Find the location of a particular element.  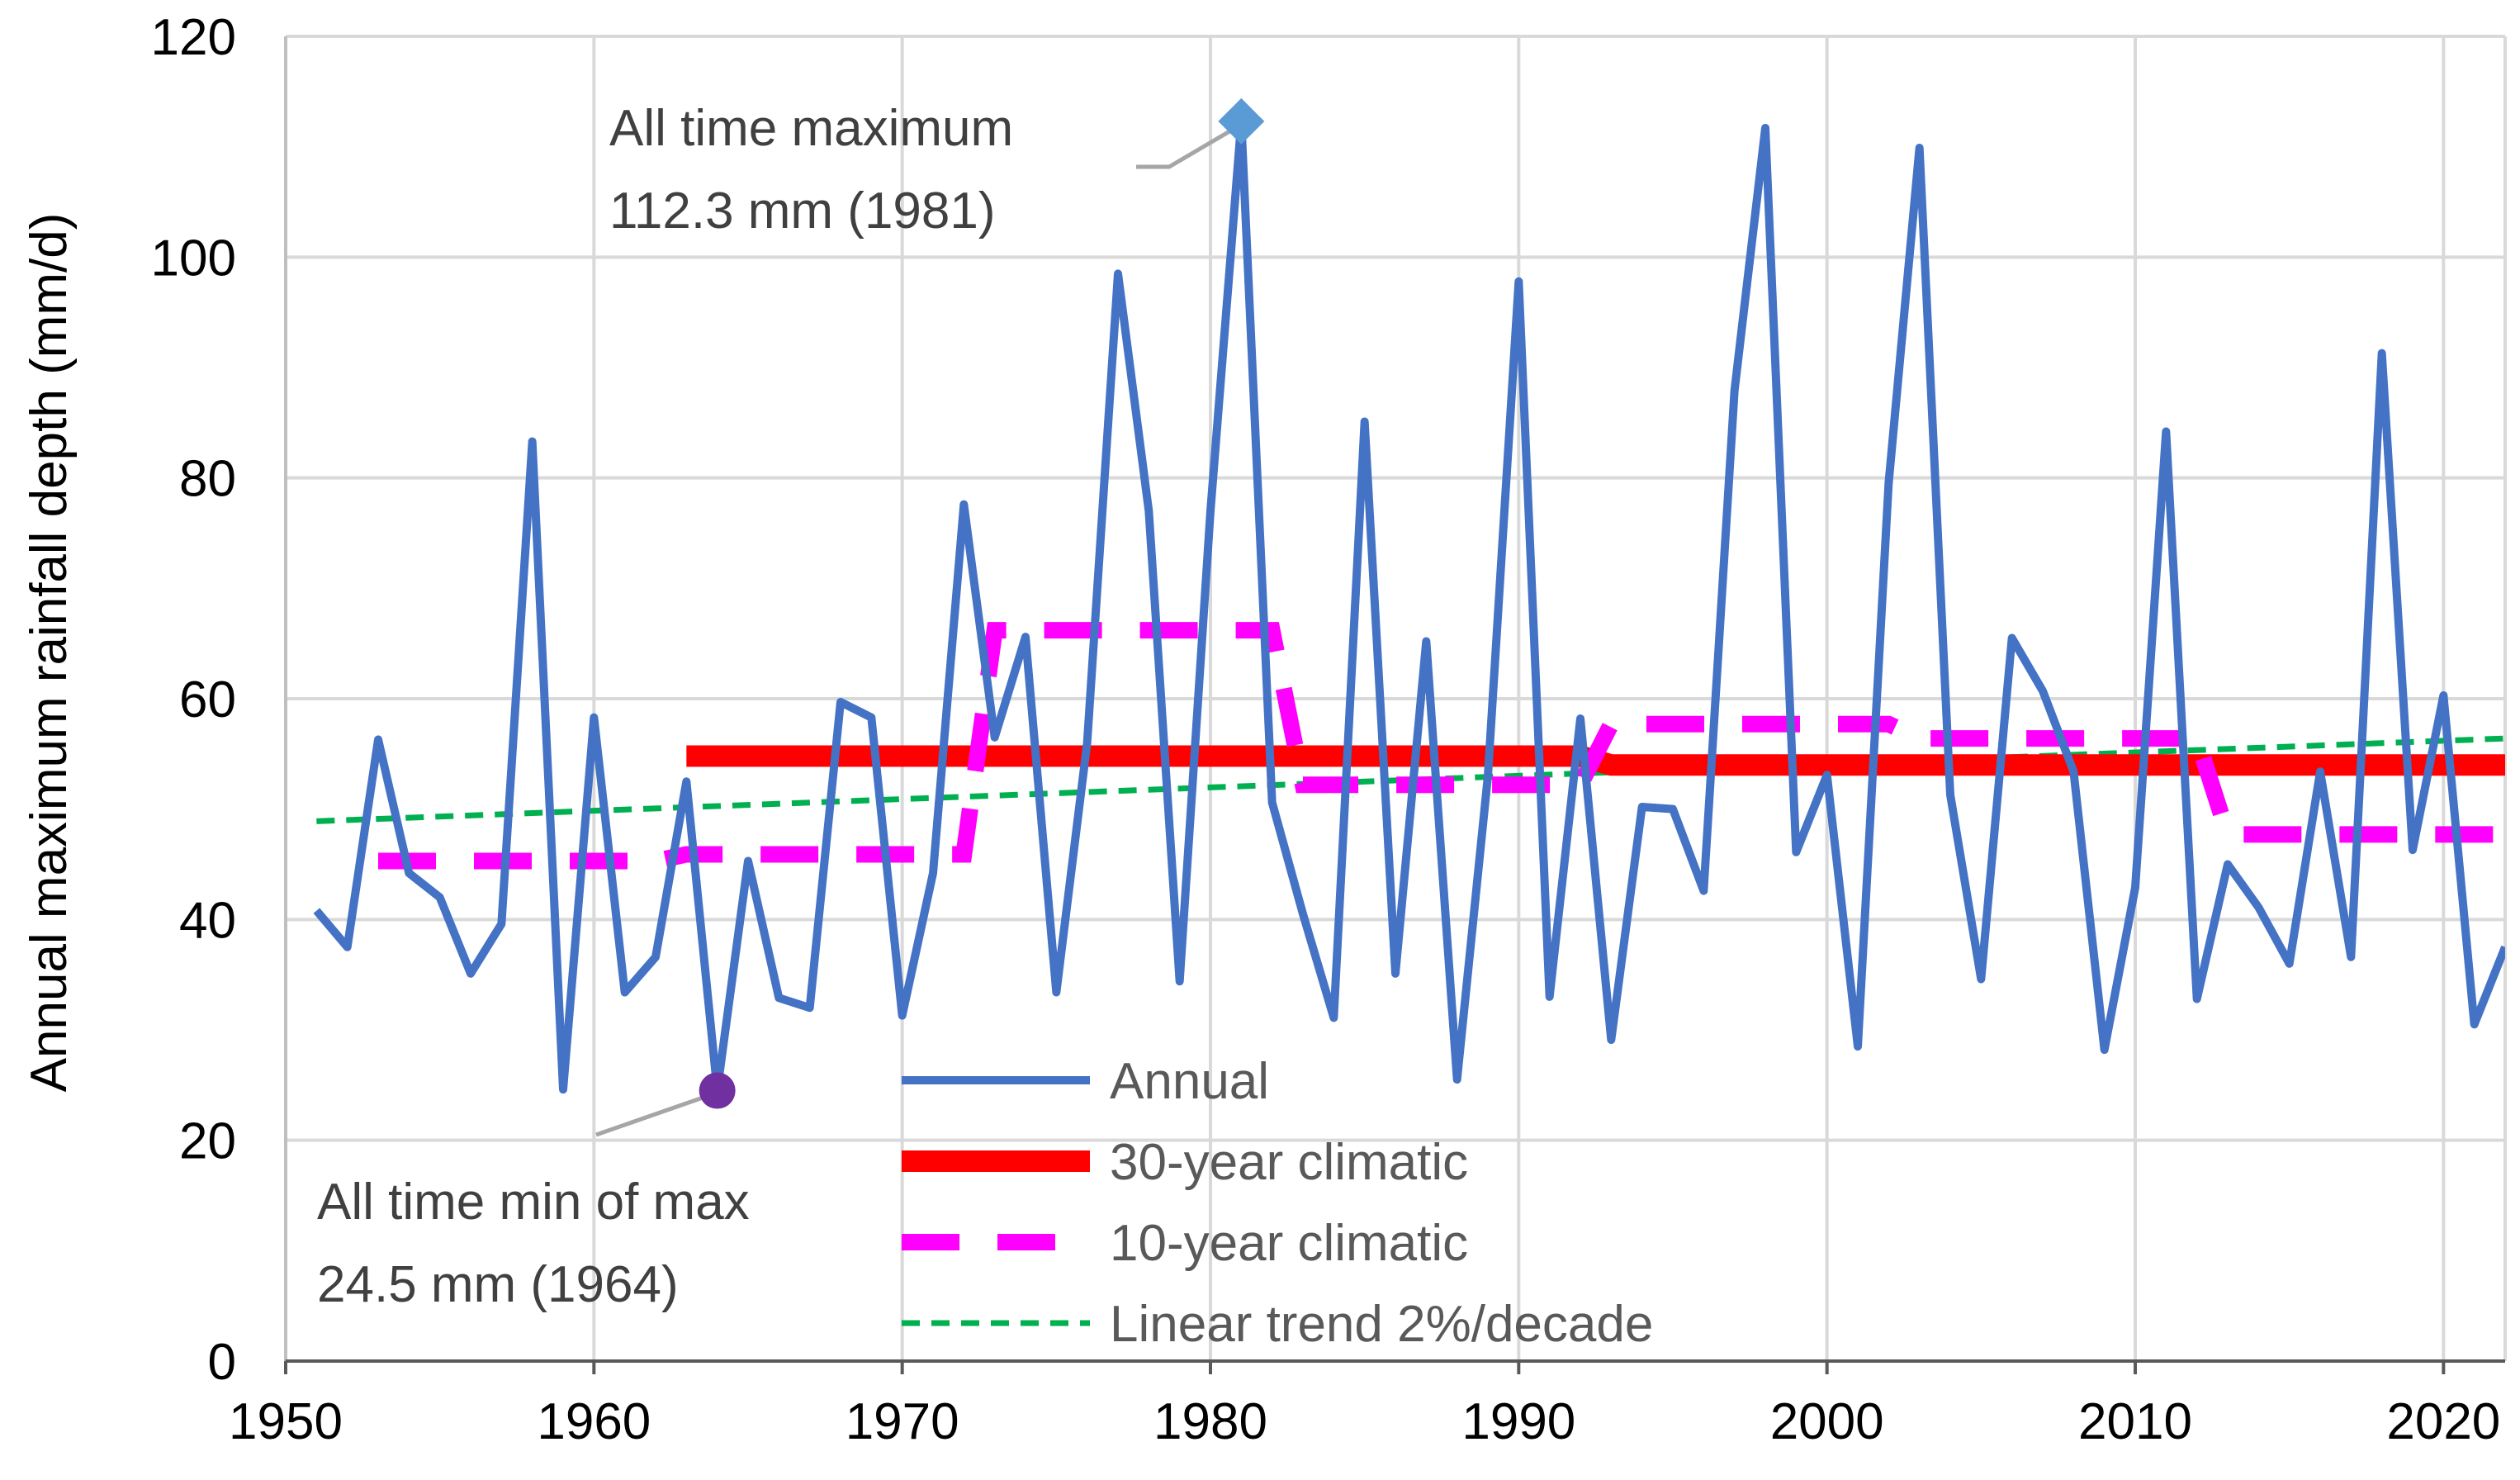

legend-label-30-year: 30-year climatic is located at coordinates (1289, 1162).